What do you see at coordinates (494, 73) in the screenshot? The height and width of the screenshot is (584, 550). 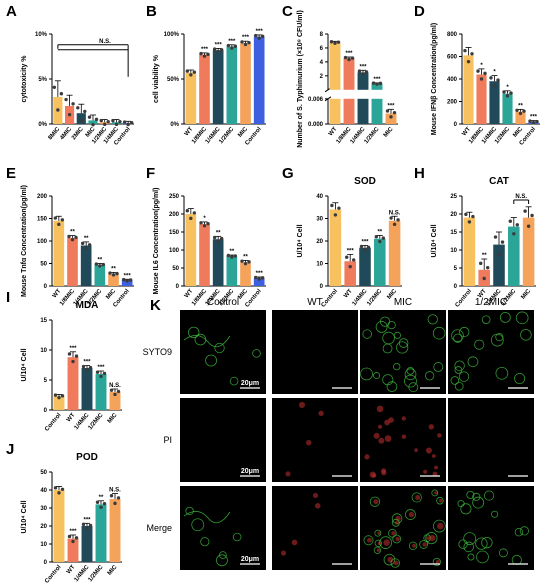 I see `significance-label: *` at bounding box center [494, 73].